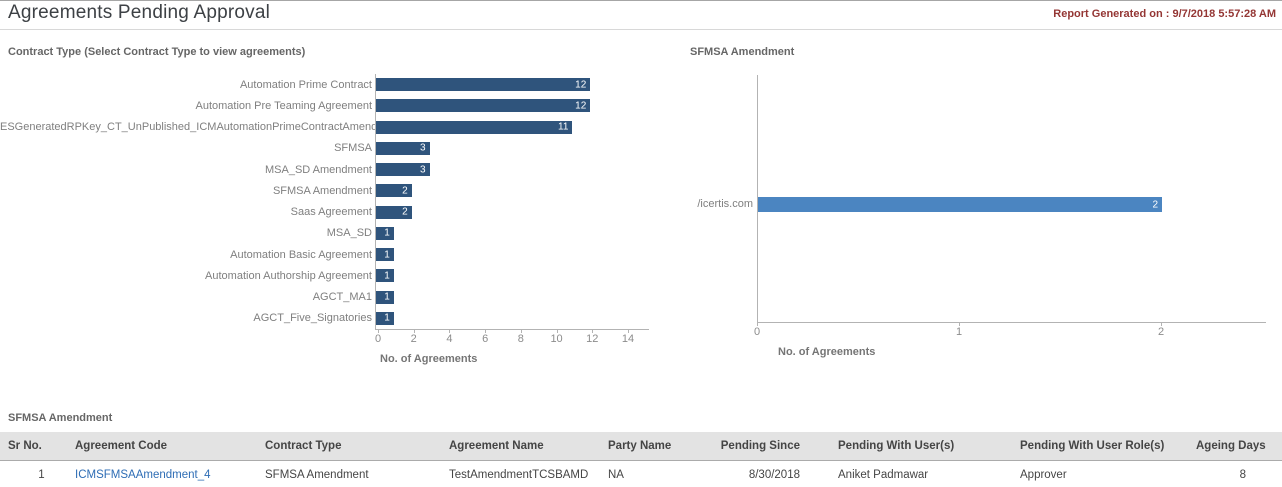 This screenshot has width=1282, height=487. What do you see at coordinates (496, 446) in the screenshot?
I see `table-header-cell: Agreement Name` at bounding box center [496, 446].